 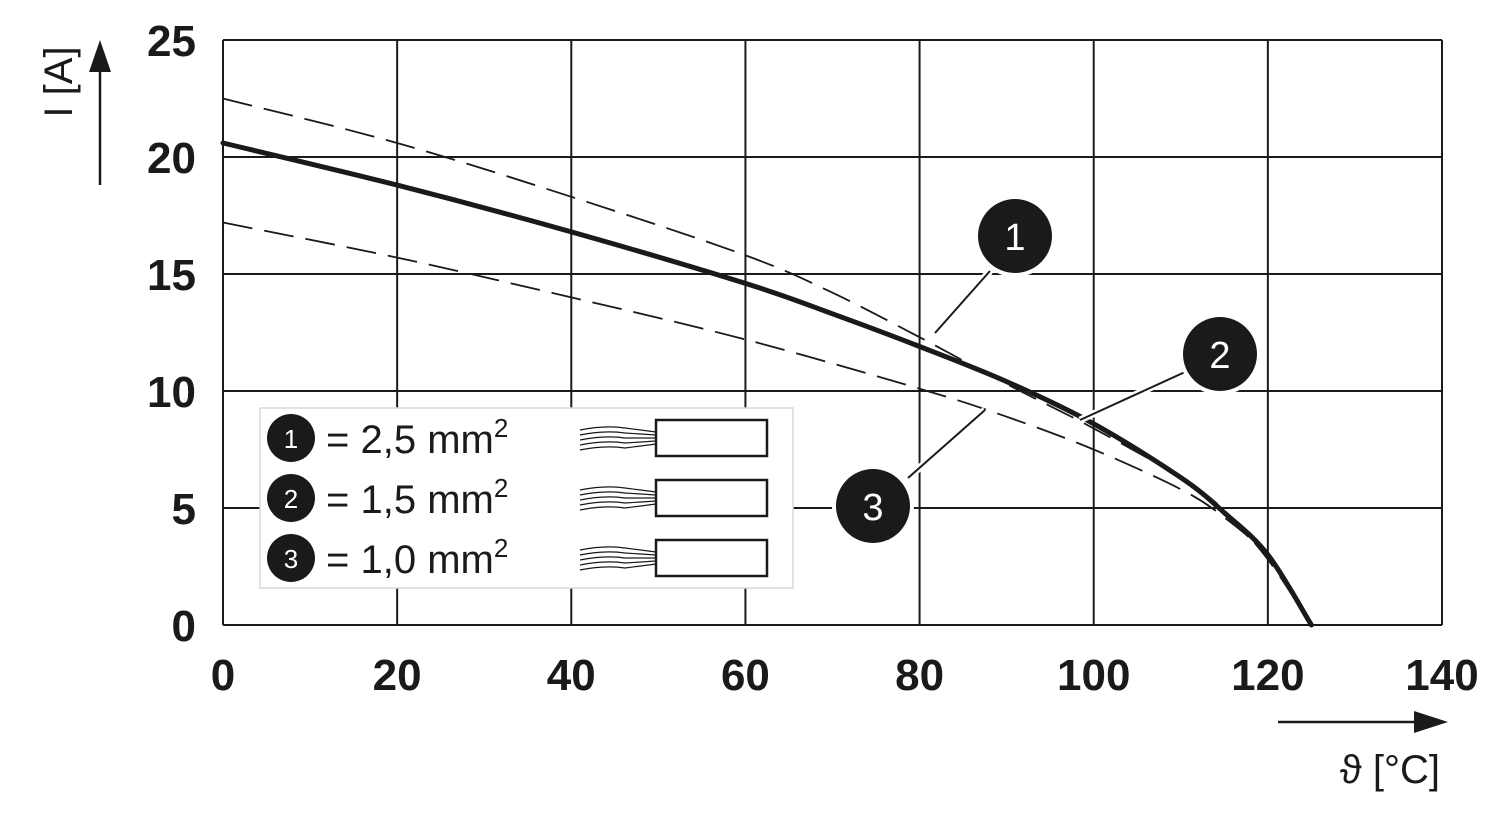 What do you see at coordinates (1046, 371) in the screenshot?
I see `callouts: 1 2 3` at bounding box center [1046, 371].